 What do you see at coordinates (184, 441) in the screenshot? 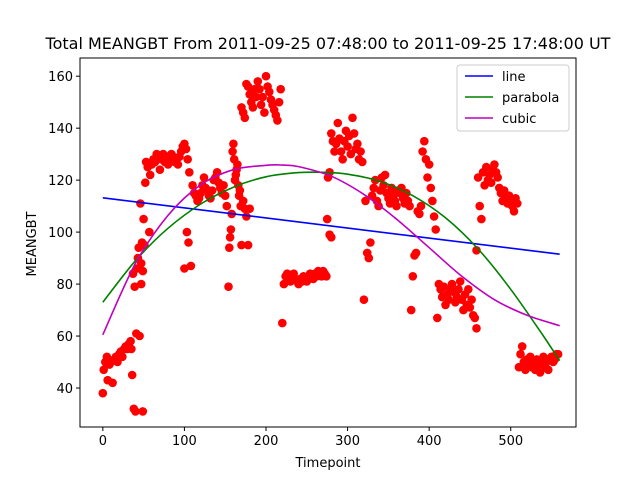
I see `x-tick-label-1: 100` at bounding box center [184, 441].